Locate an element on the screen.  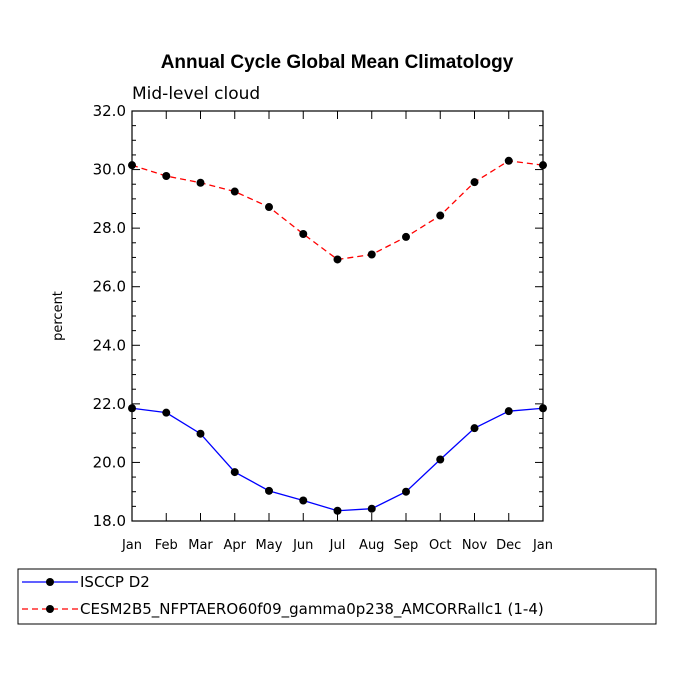
y-tick-label: 20.0 is located at coordinates (109, 462).